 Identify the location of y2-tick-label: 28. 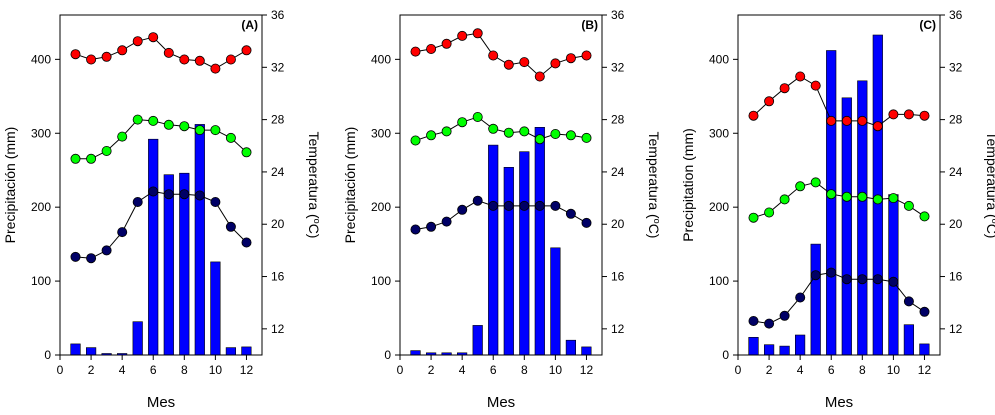
(956, 120).